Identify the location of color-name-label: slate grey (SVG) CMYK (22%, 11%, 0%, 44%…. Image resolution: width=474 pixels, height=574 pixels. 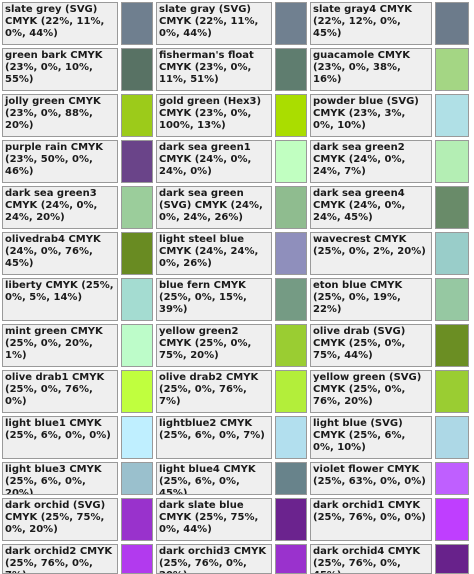
(60, 23).